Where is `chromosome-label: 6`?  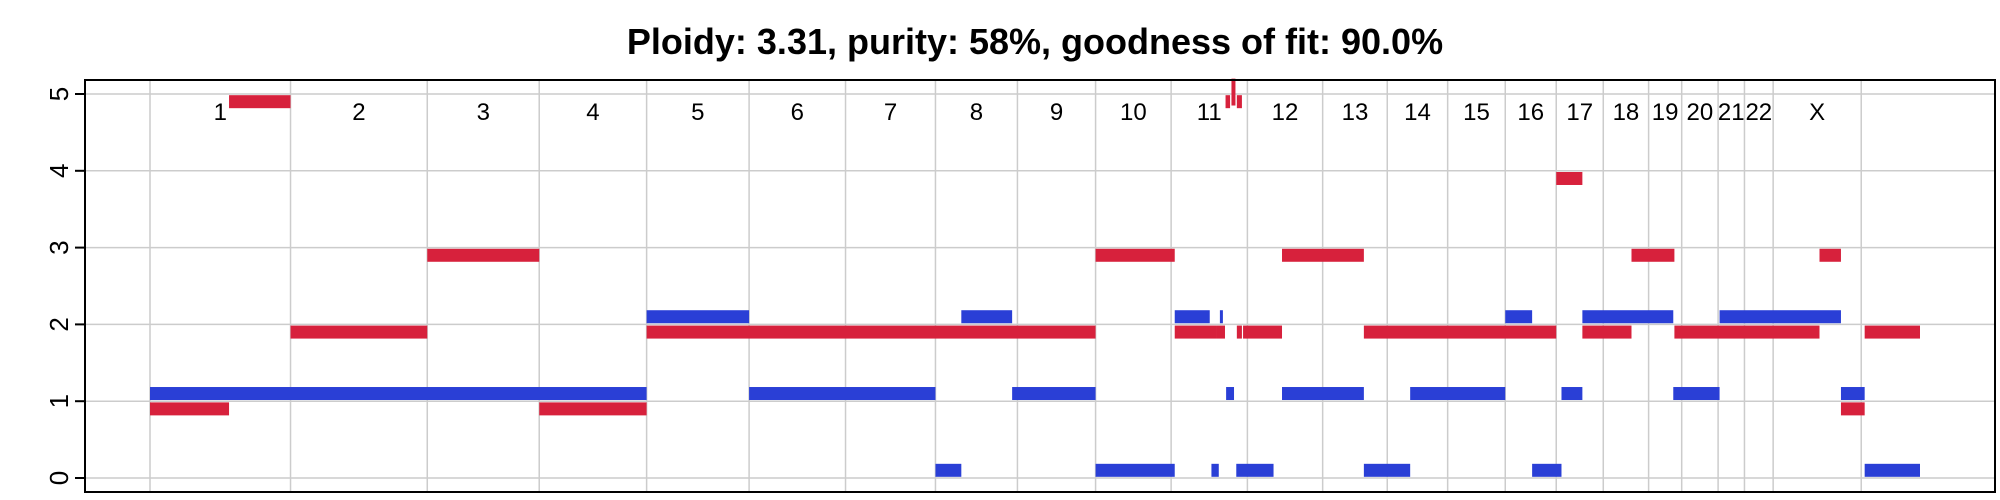 chromosome-label: 6 is located at coordinates (797, 112).